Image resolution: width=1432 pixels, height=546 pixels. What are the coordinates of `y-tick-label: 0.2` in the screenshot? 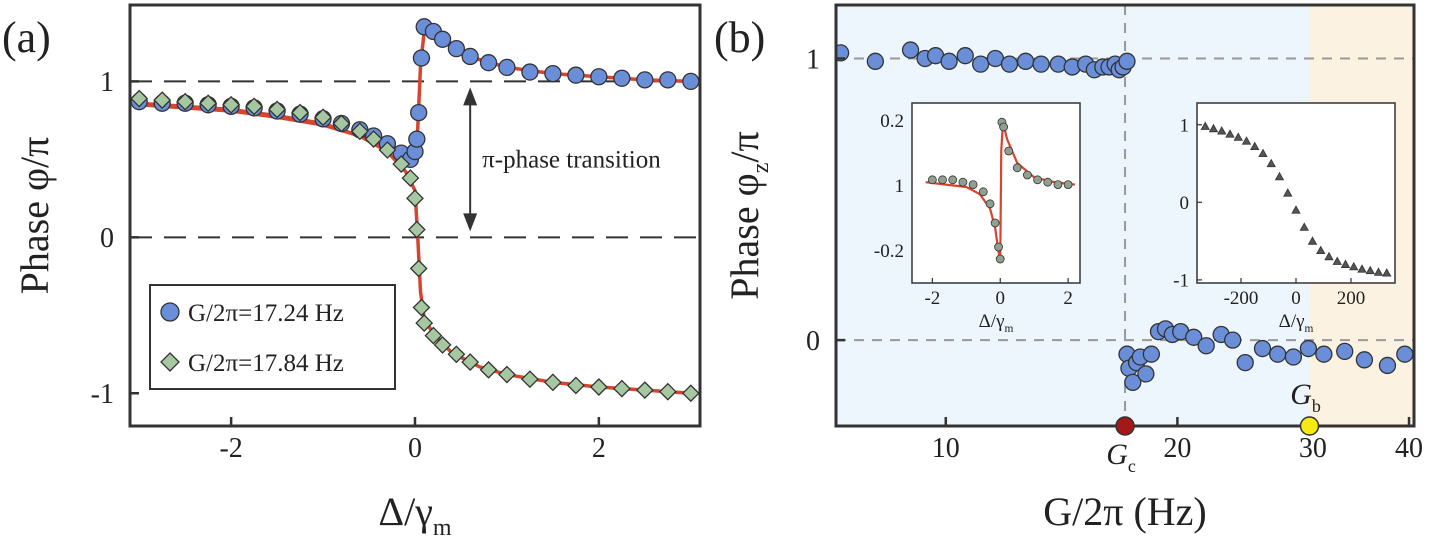 It's located at (892, 121).